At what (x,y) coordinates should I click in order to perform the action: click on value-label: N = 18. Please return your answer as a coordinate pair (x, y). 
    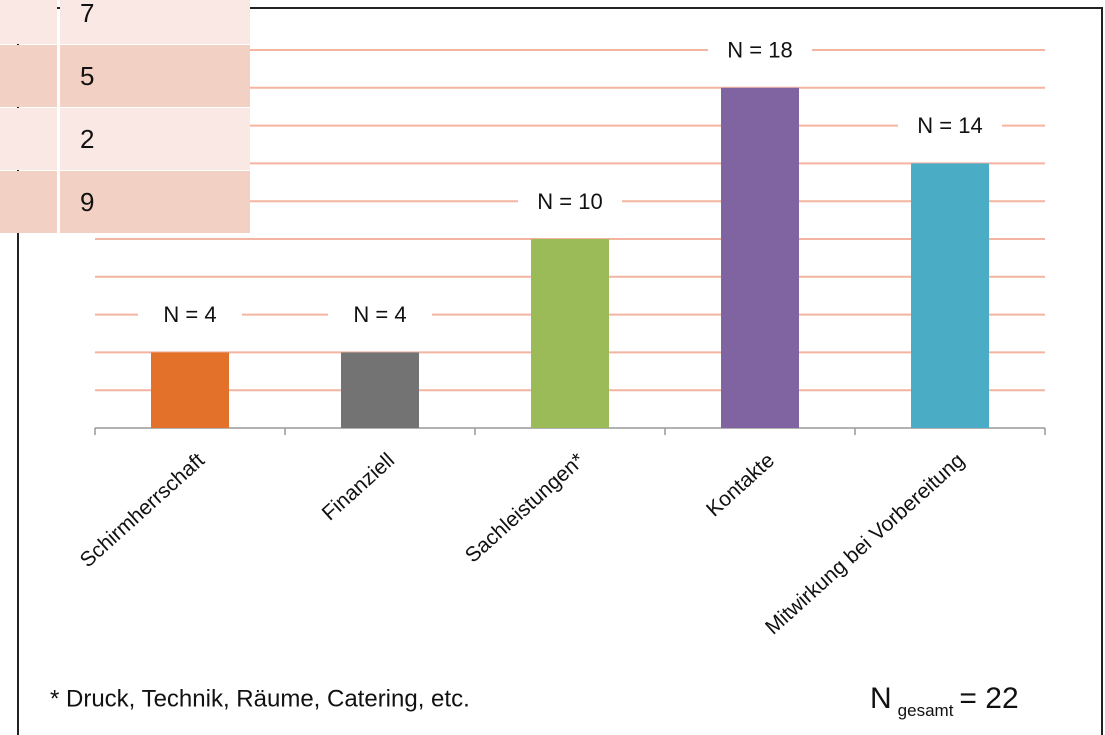
    Looking at the image, I should click on (759, 50).